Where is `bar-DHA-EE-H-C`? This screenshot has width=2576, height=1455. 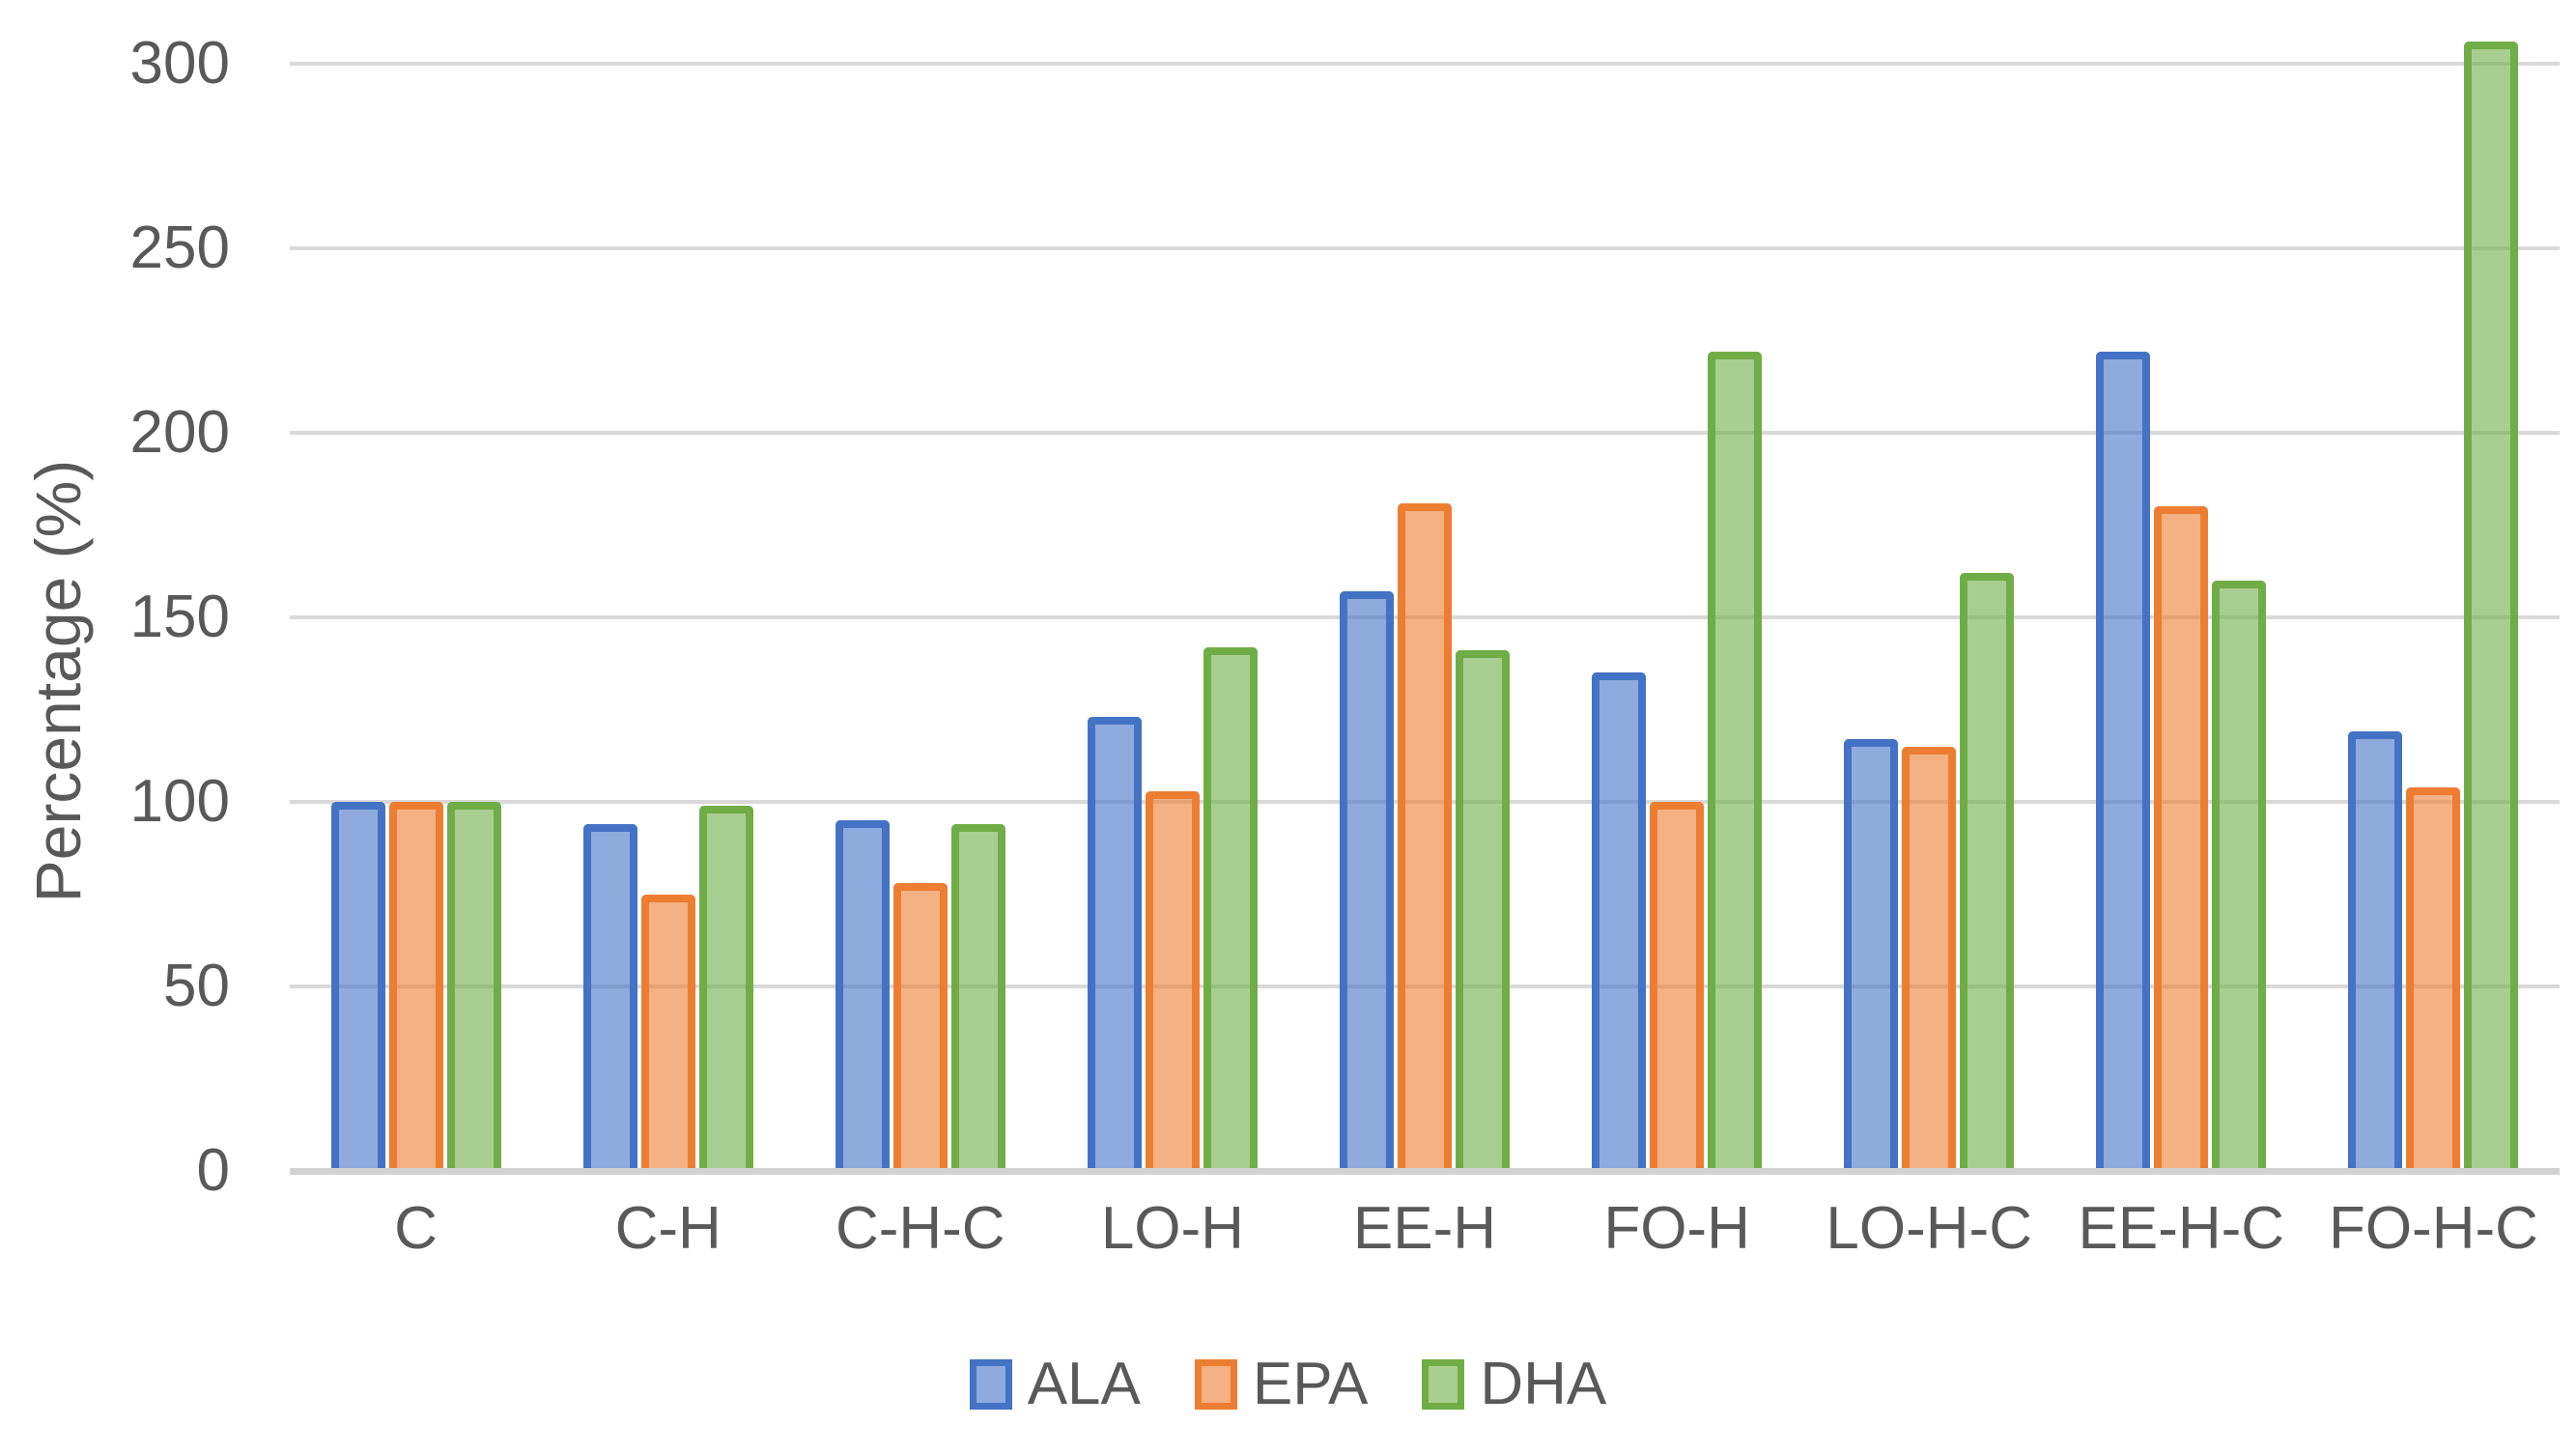
bar-DHA-EE-H-C is located at coordinates (2239, 876).